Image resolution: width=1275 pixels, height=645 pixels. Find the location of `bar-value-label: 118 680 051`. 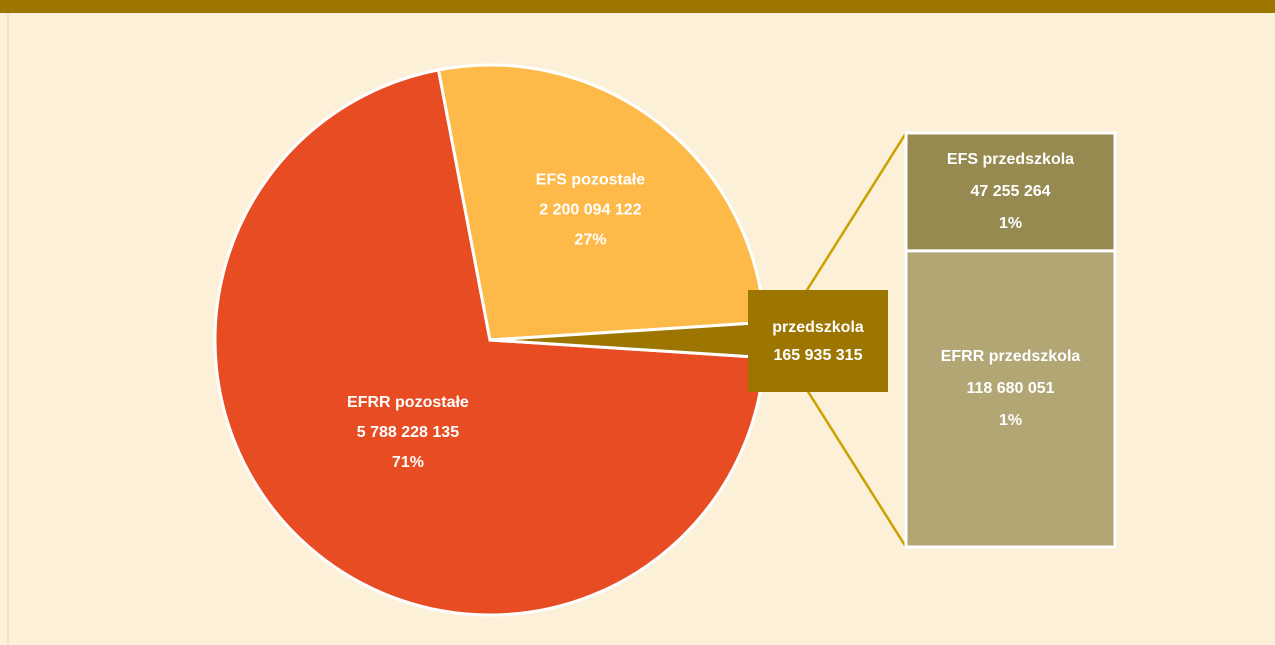

bar-value-label: 118 680 051 is located at coordinates (1010, 388).